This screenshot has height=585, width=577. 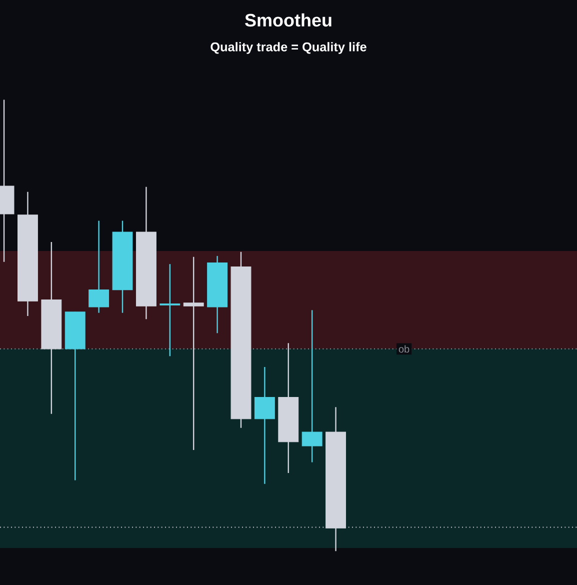 What do you see at coordinates (288, 20) in the screenshot?
I see `chart-title: Smootheu` at bounding box center [288, 20].